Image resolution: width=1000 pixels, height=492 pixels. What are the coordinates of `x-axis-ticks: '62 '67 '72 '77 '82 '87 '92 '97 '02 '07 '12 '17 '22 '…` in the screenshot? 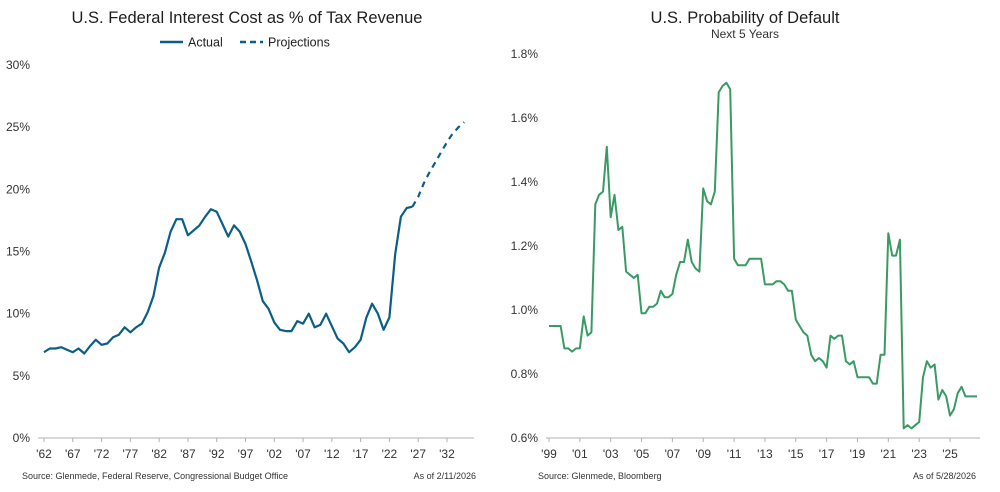 It's located at (245, 449).